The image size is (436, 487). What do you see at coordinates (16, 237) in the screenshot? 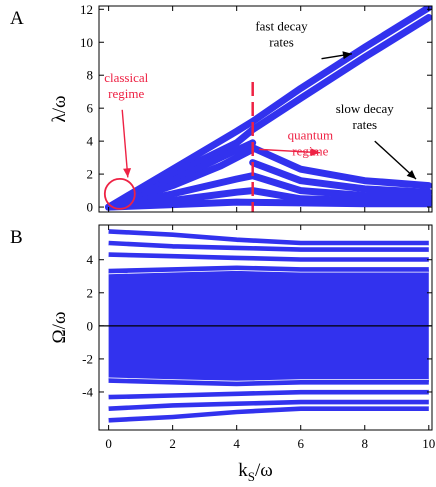
I see `panel-letter: B` at bounding box center [16, 237].